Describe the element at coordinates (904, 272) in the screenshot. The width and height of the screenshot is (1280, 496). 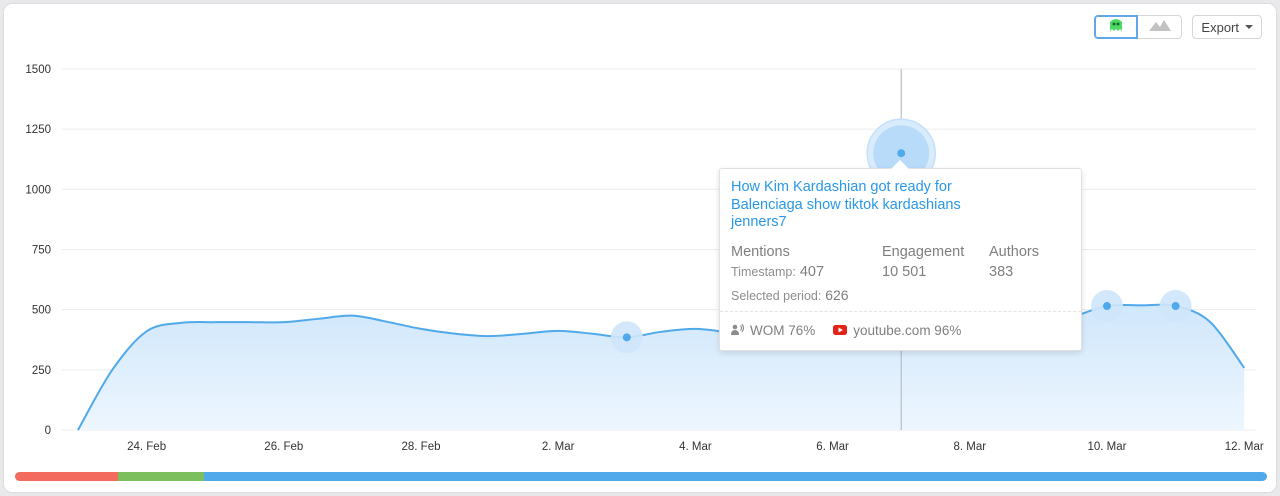
I see `engagement-value: 10 501` at that location.